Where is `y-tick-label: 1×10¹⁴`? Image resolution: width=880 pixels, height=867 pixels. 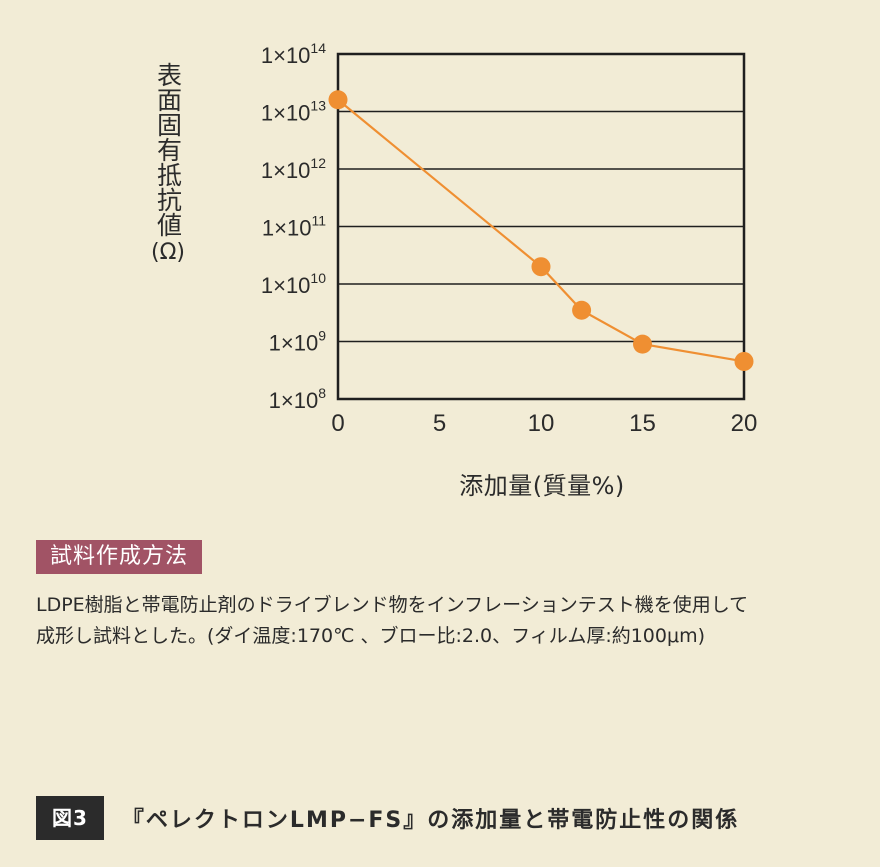 y-tick-label: 1×10¹⁴ is located at coordinates (293, 54).